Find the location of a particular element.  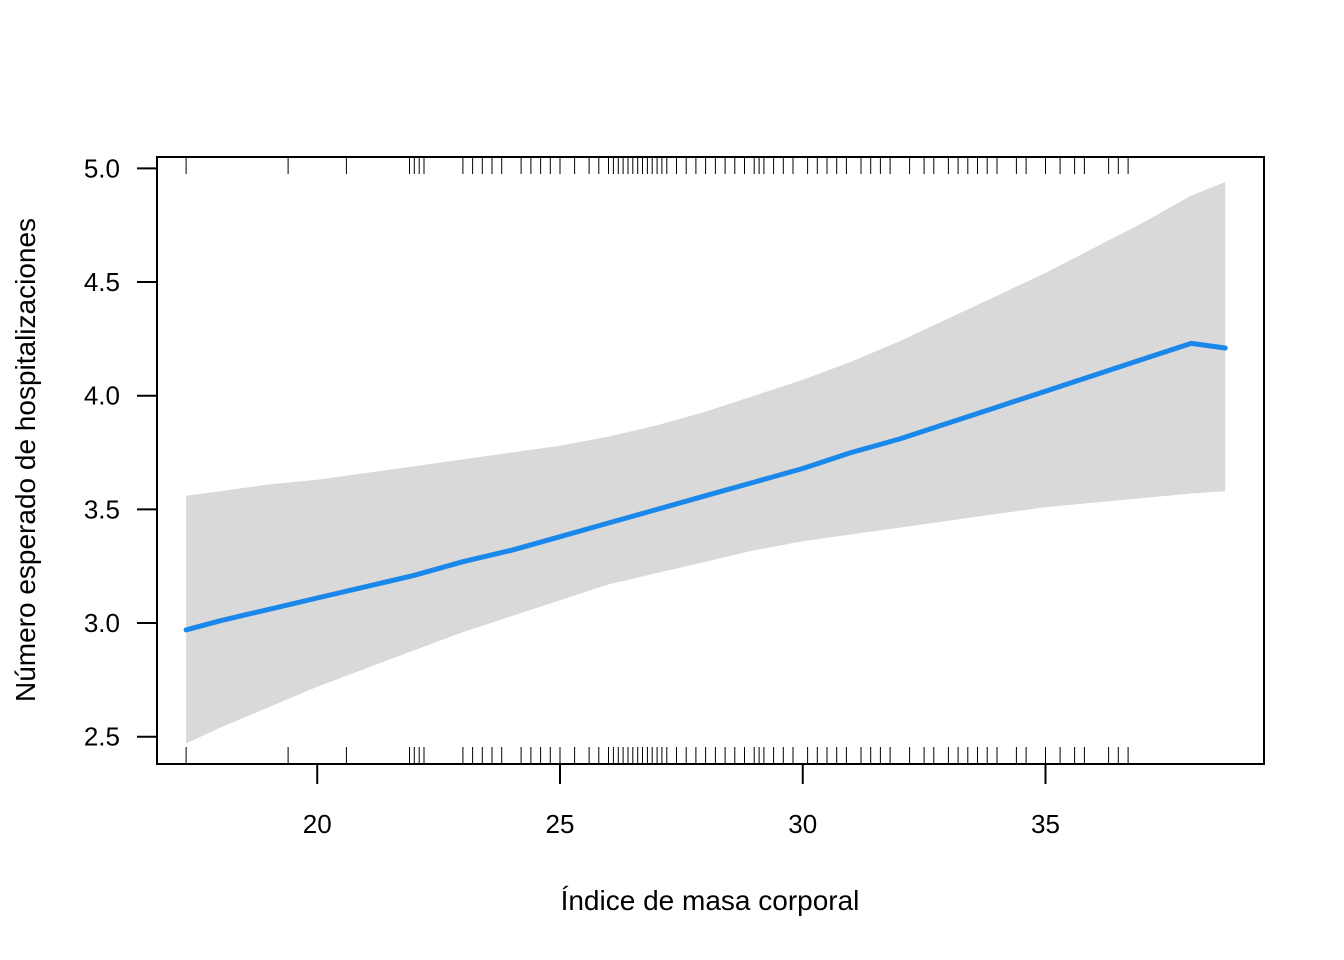

x-tick-label: 30 is located at coordinates (802, 824).